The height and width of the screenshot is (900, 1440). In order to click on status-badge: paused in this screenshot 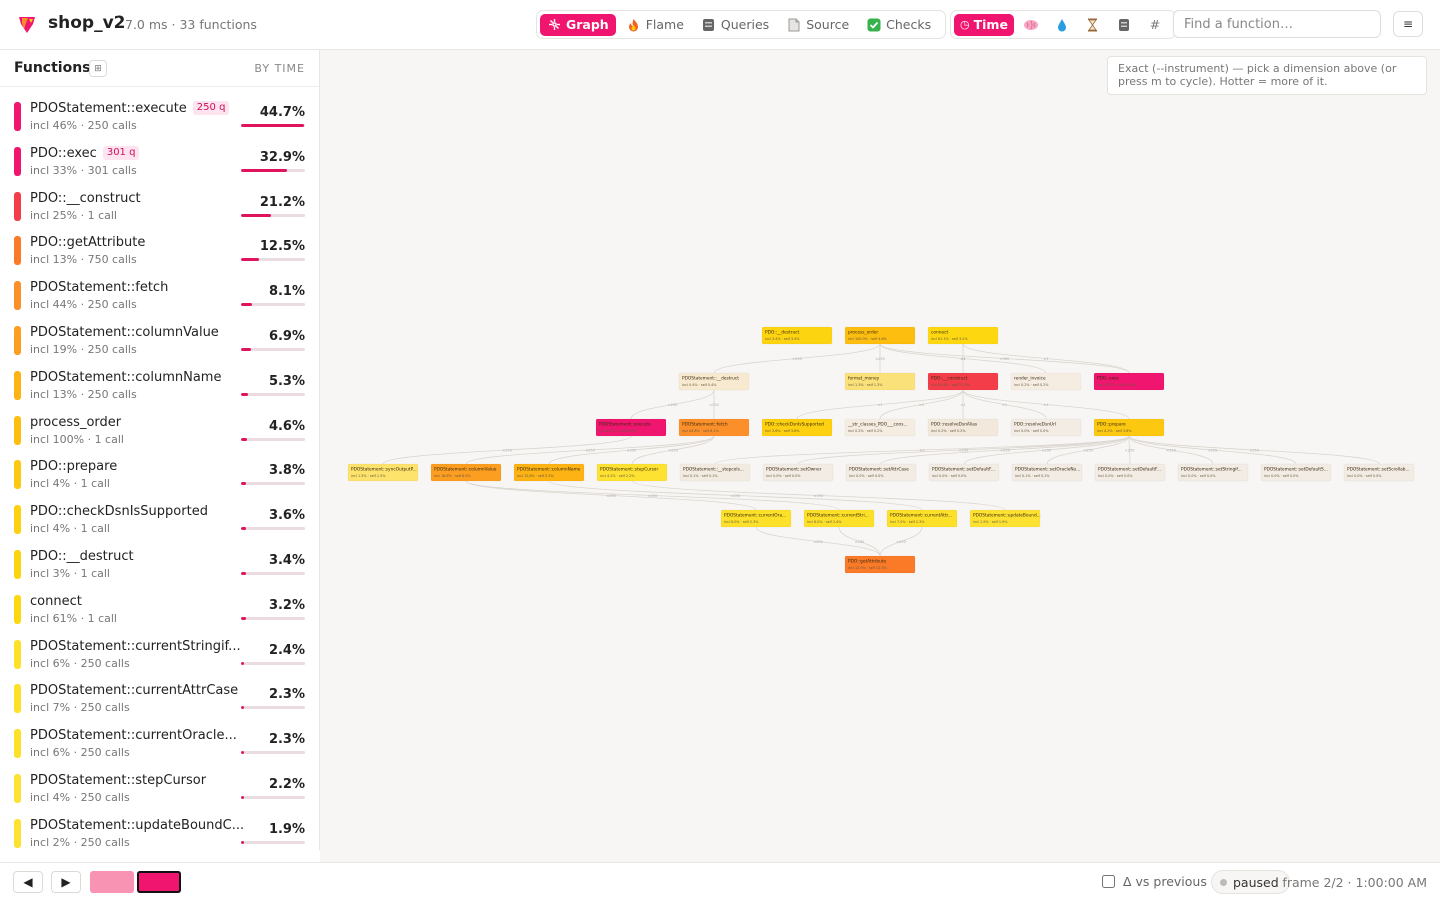, I will do `click(1250, 882)`.